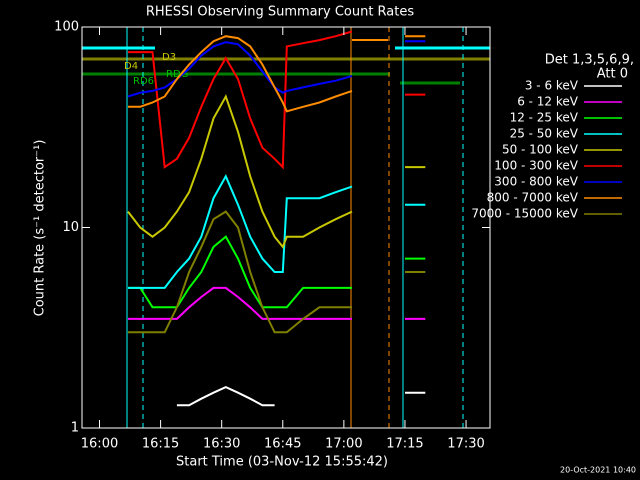 The width and height of the screenshot is (640, 480). What do you see at coordinates (343, 444) in the screenshot?
I see `x-tick-label: 17:00` at bounding box center [343, 444].